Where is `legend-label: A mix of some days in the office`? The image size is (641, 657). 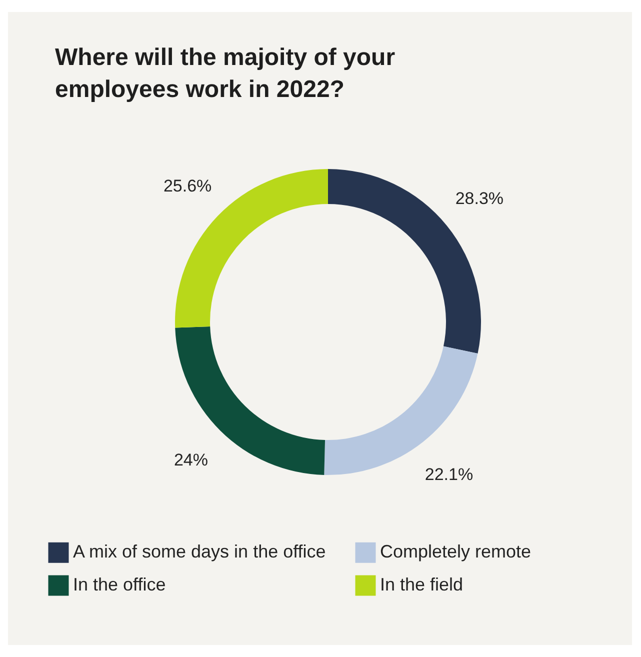
legend-label: A mix of some days in the office is located at coordinates (199, 552).